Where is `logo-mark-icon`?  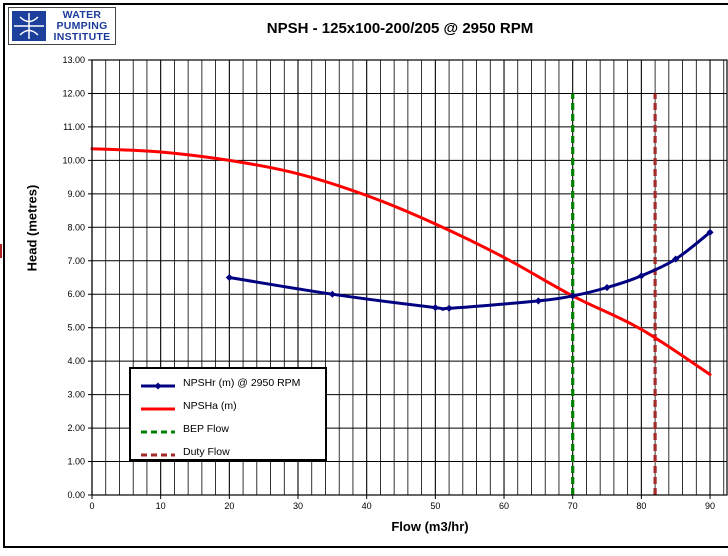
logo-mark-icon is located at coordinates (29, 26).